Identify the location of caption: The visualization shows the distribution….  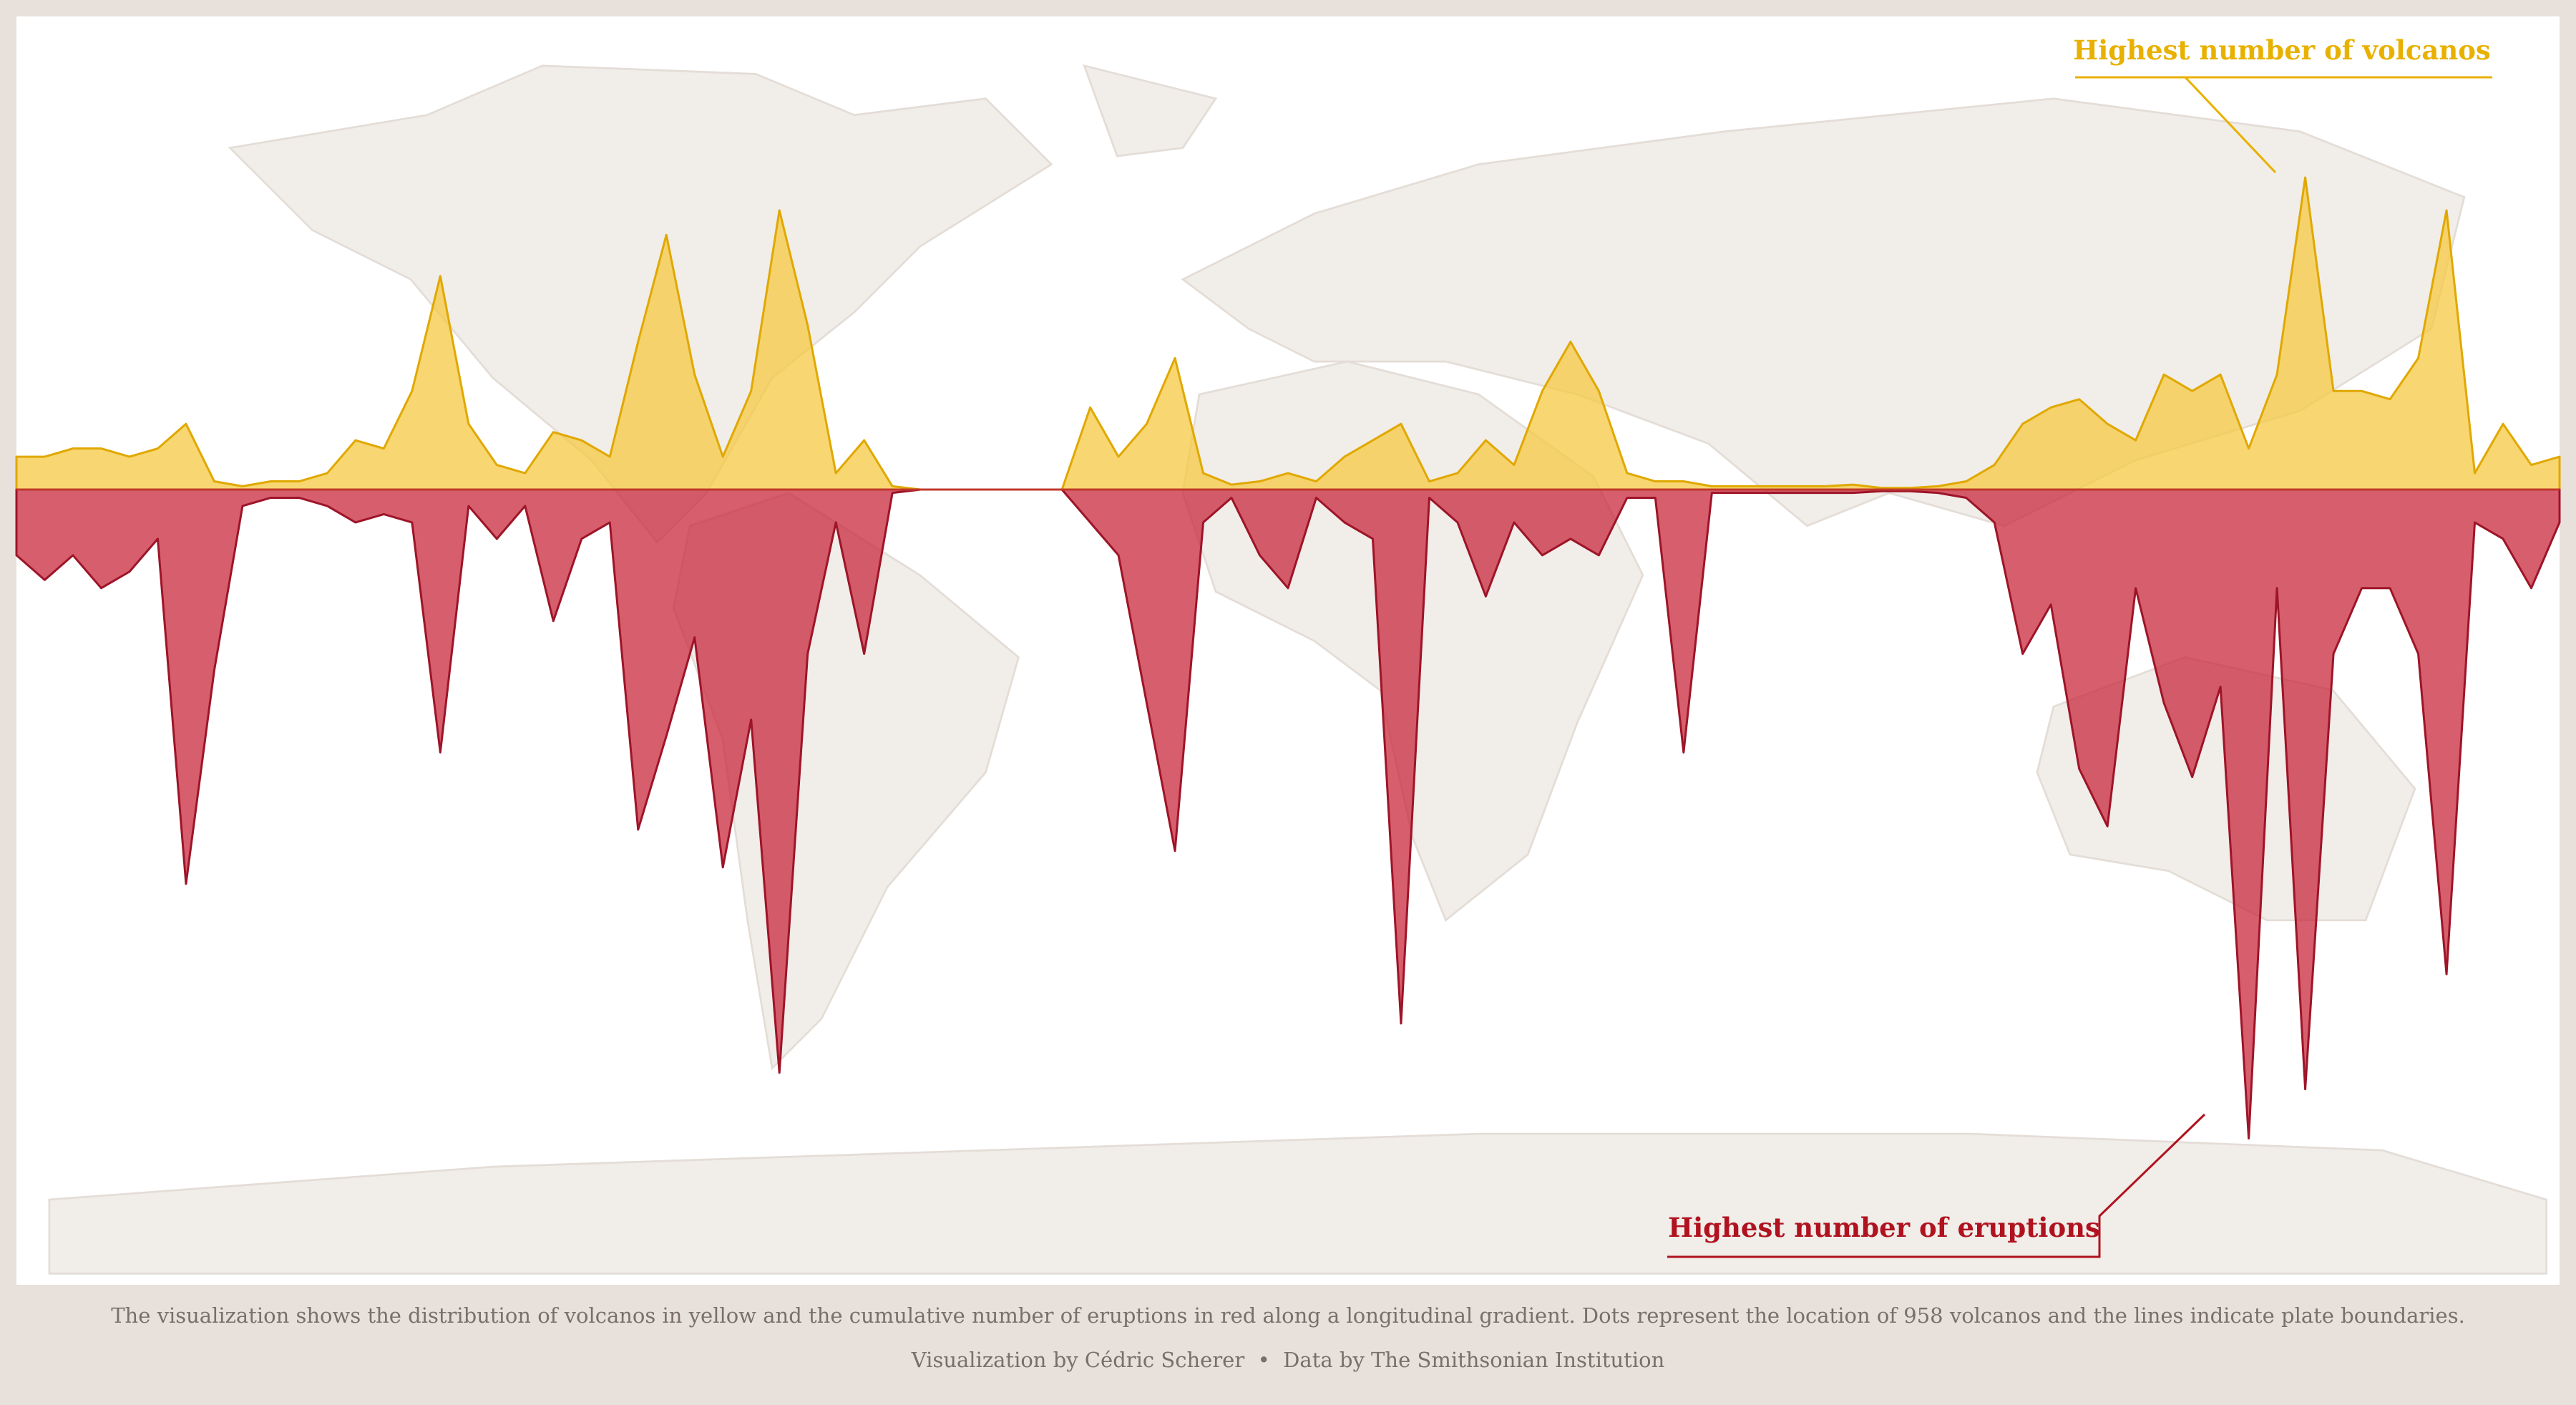
(1288, 1315).